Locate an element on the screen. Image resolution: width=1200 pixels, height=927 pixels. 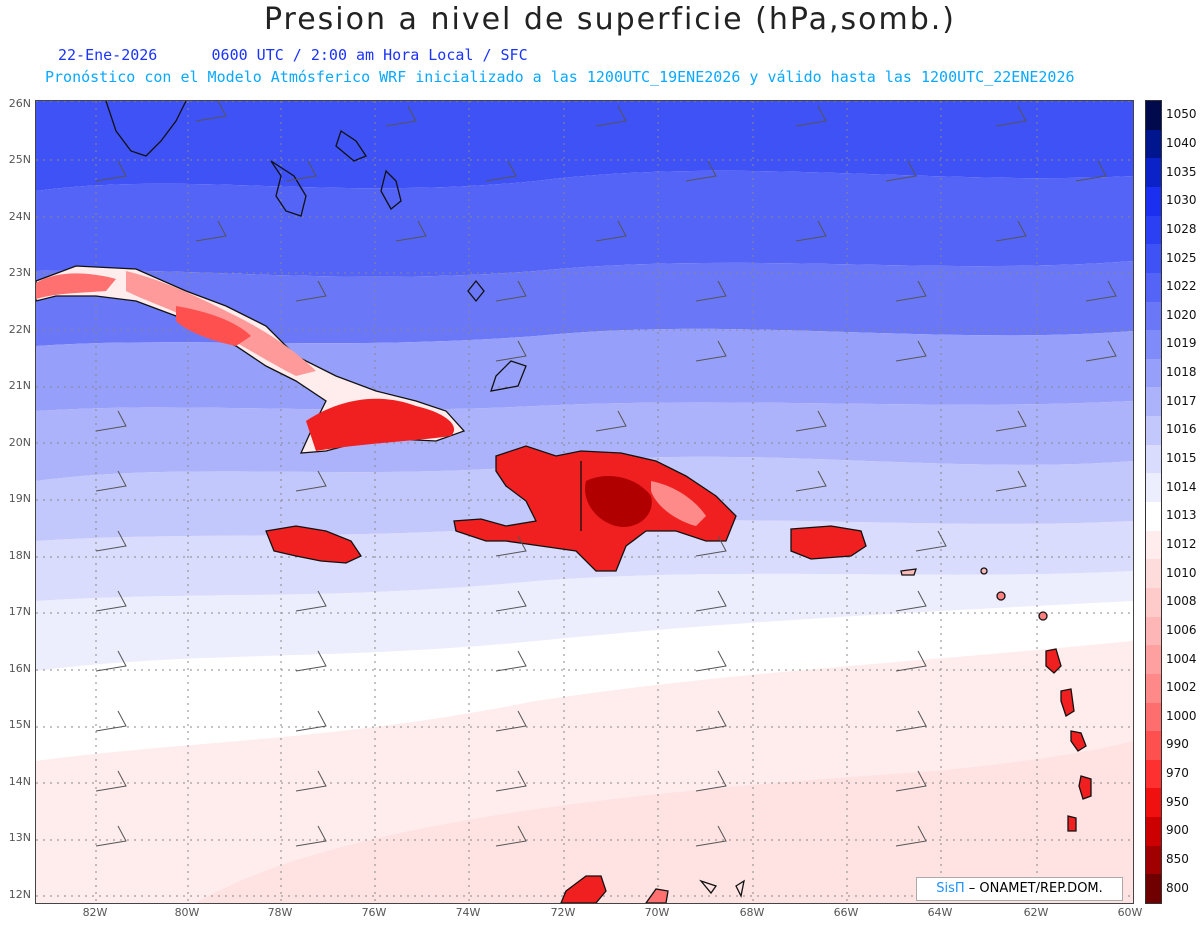
lon-label: 74W is located at coordinates (468, 912).